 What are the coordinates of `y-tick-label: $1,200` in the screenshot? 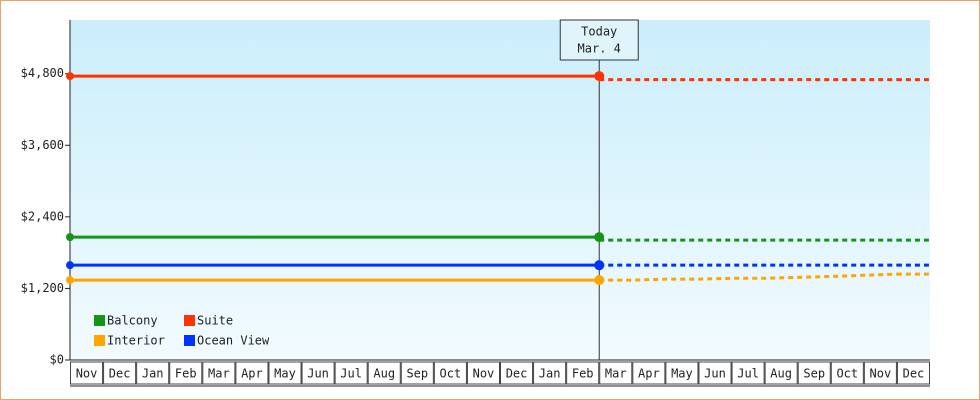 It's located at (42, 288).